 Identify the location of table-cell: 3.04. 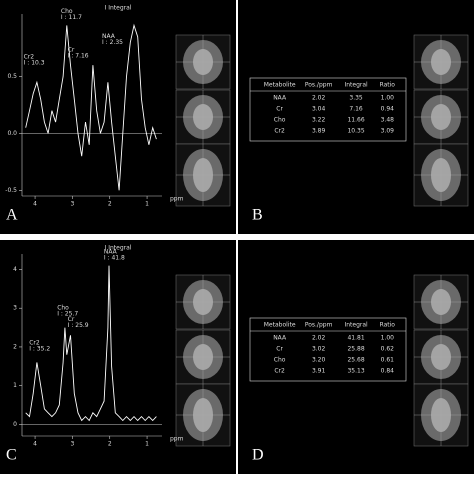
(319, 109).